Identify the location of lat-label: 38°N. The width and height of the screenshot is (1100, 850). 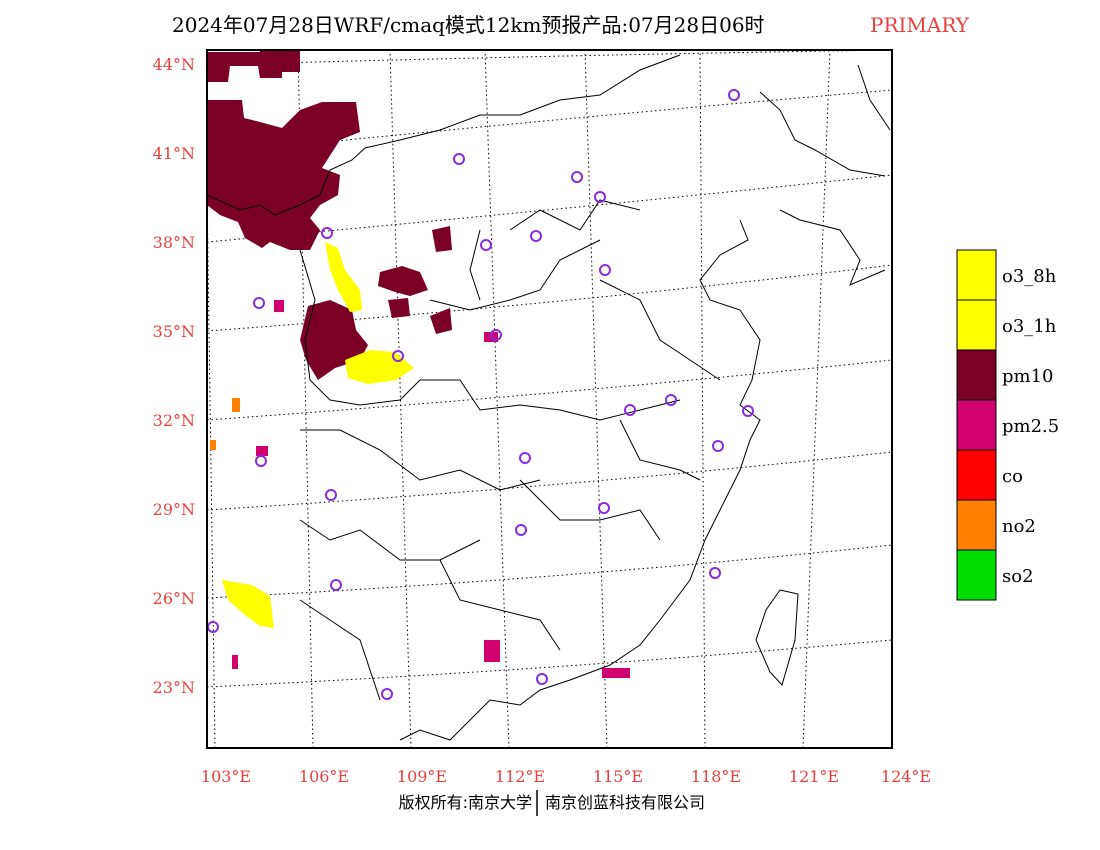
(174, 242).